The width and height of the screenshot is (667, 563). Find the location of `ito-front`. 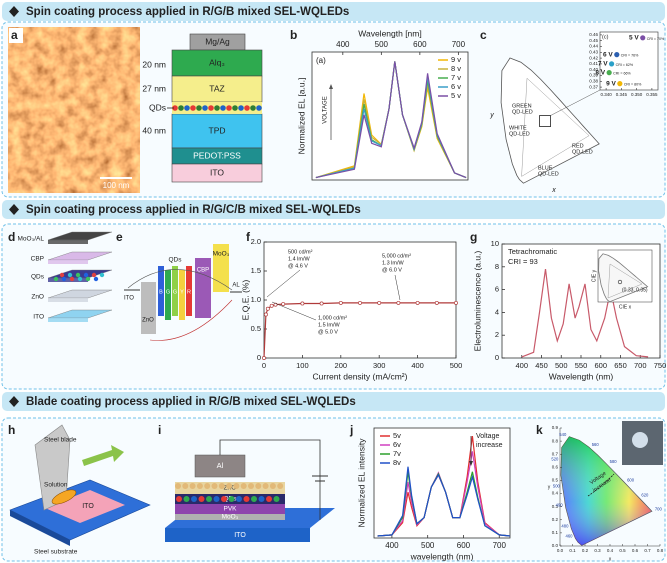

ito-front is located at coordinates (237, 535).